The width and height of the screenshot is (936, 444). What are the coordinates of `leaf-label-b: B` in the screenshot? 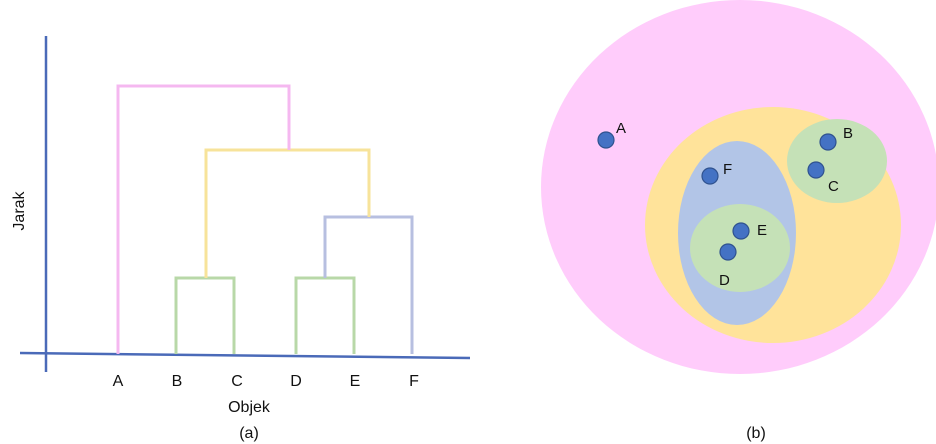 It's located at (177, 381).